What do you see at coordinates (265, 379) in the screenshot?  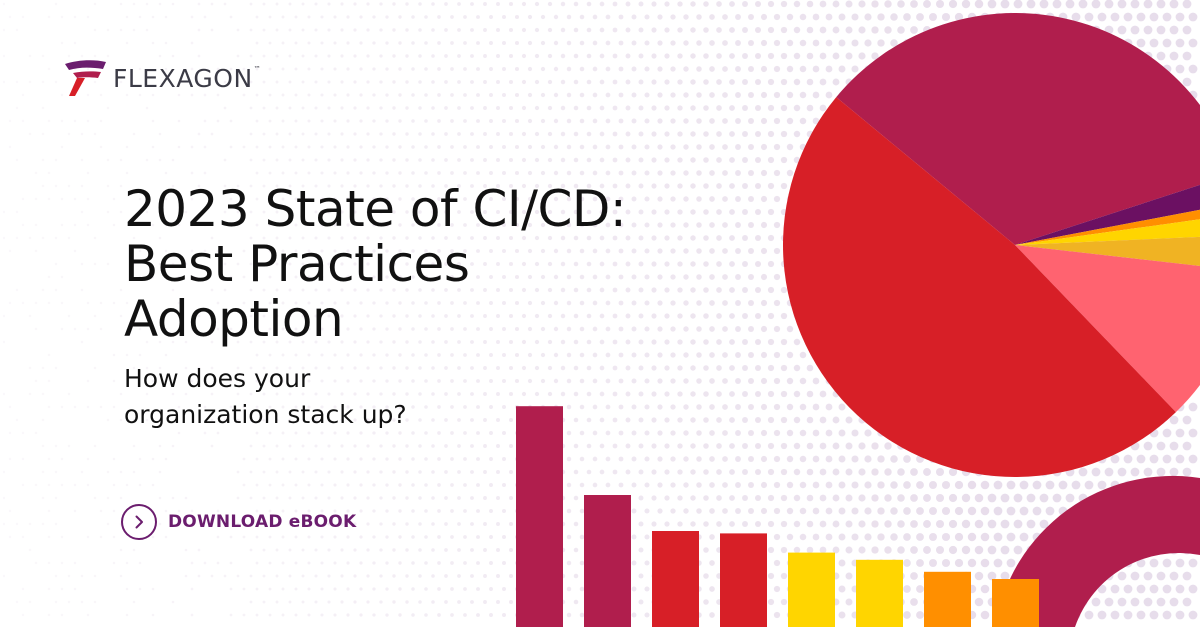 I see `subtitle-line-1: How does your` at bounding box center [265, 379].